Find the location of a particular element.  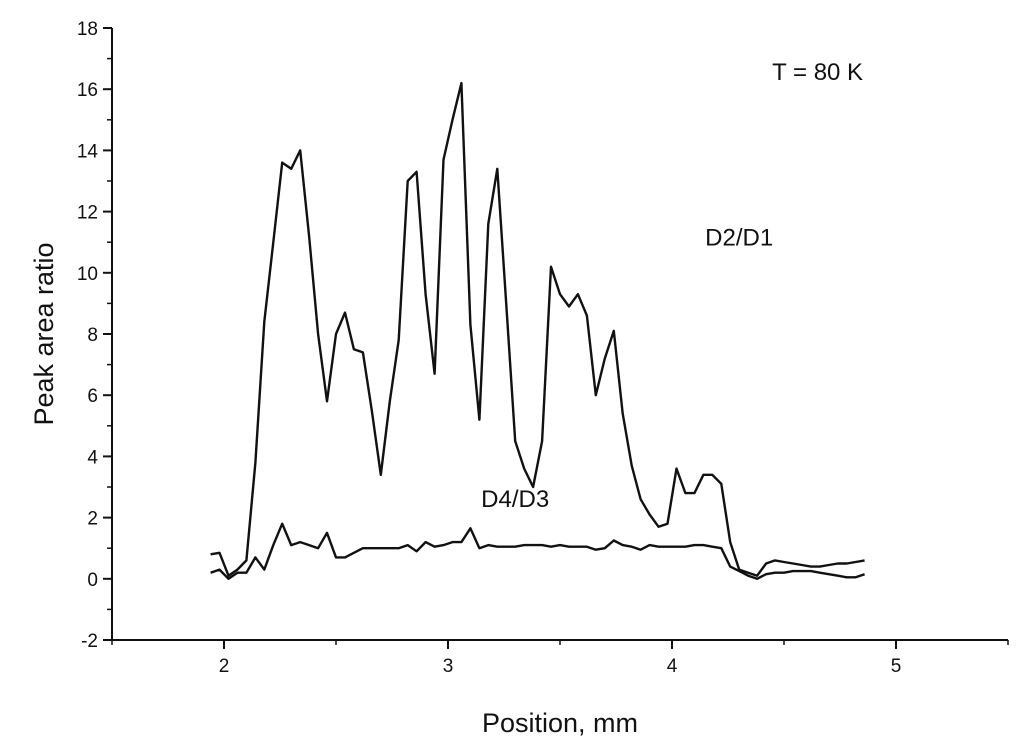

y-tick-label: 16 is located at coordinates (87, 90).